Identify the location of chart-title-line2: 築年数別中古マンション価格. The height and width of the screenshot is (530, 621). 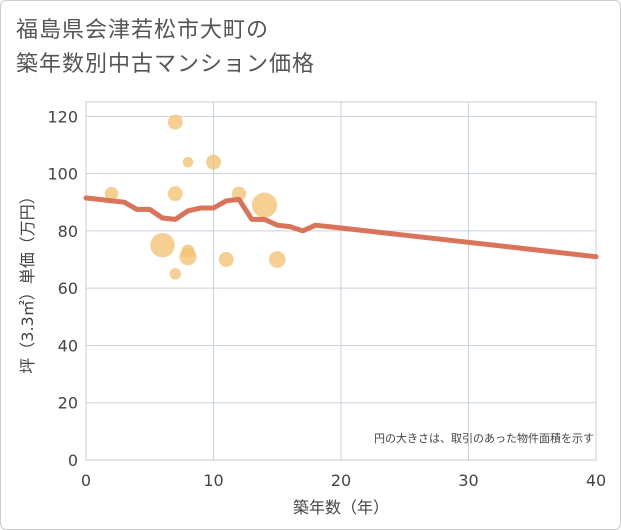
(166, 64).